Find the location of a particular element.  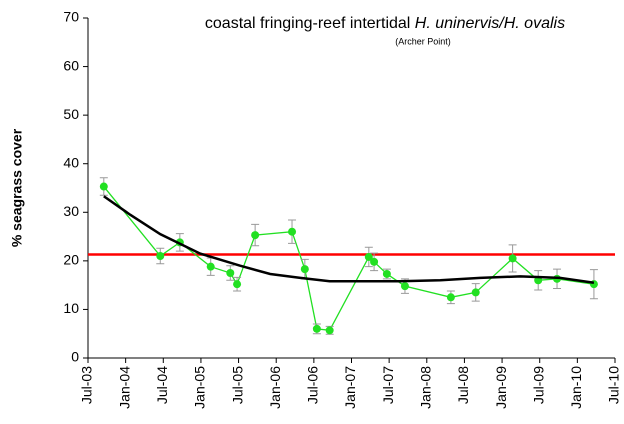

x-tick-label: Jan-08 is located at coordinates (425, 387).